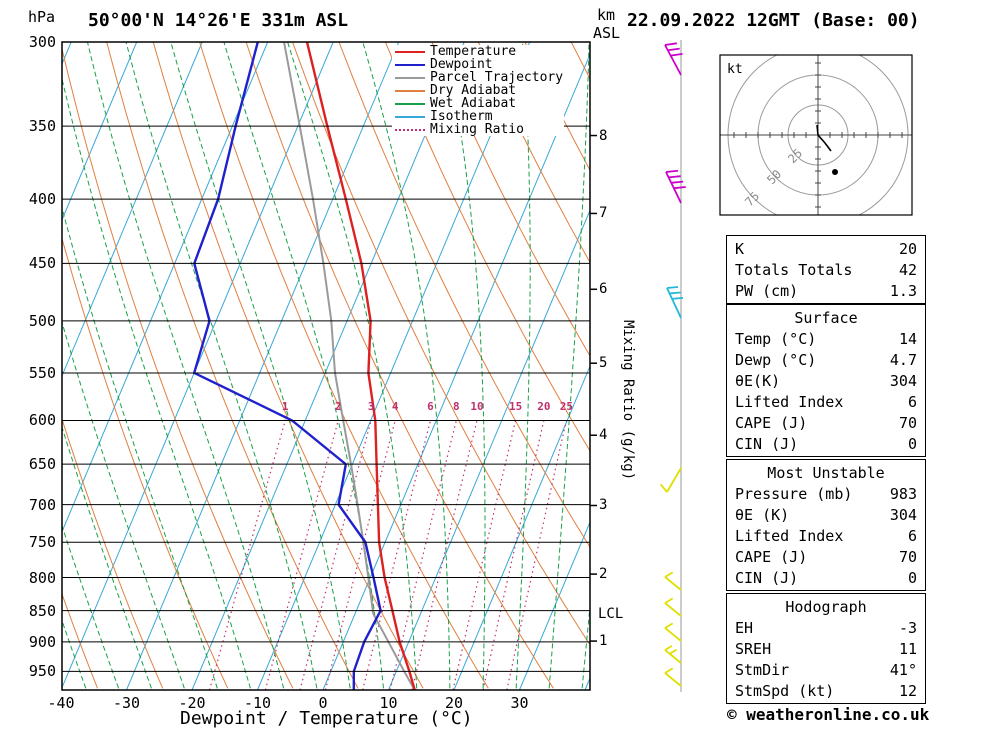 The height and width of the screenshot is (733, 1000). What do you see at coordinates (603, 135) in the screenshot?
I see `km-tick-label: 8` at bounding box center [603, 135].